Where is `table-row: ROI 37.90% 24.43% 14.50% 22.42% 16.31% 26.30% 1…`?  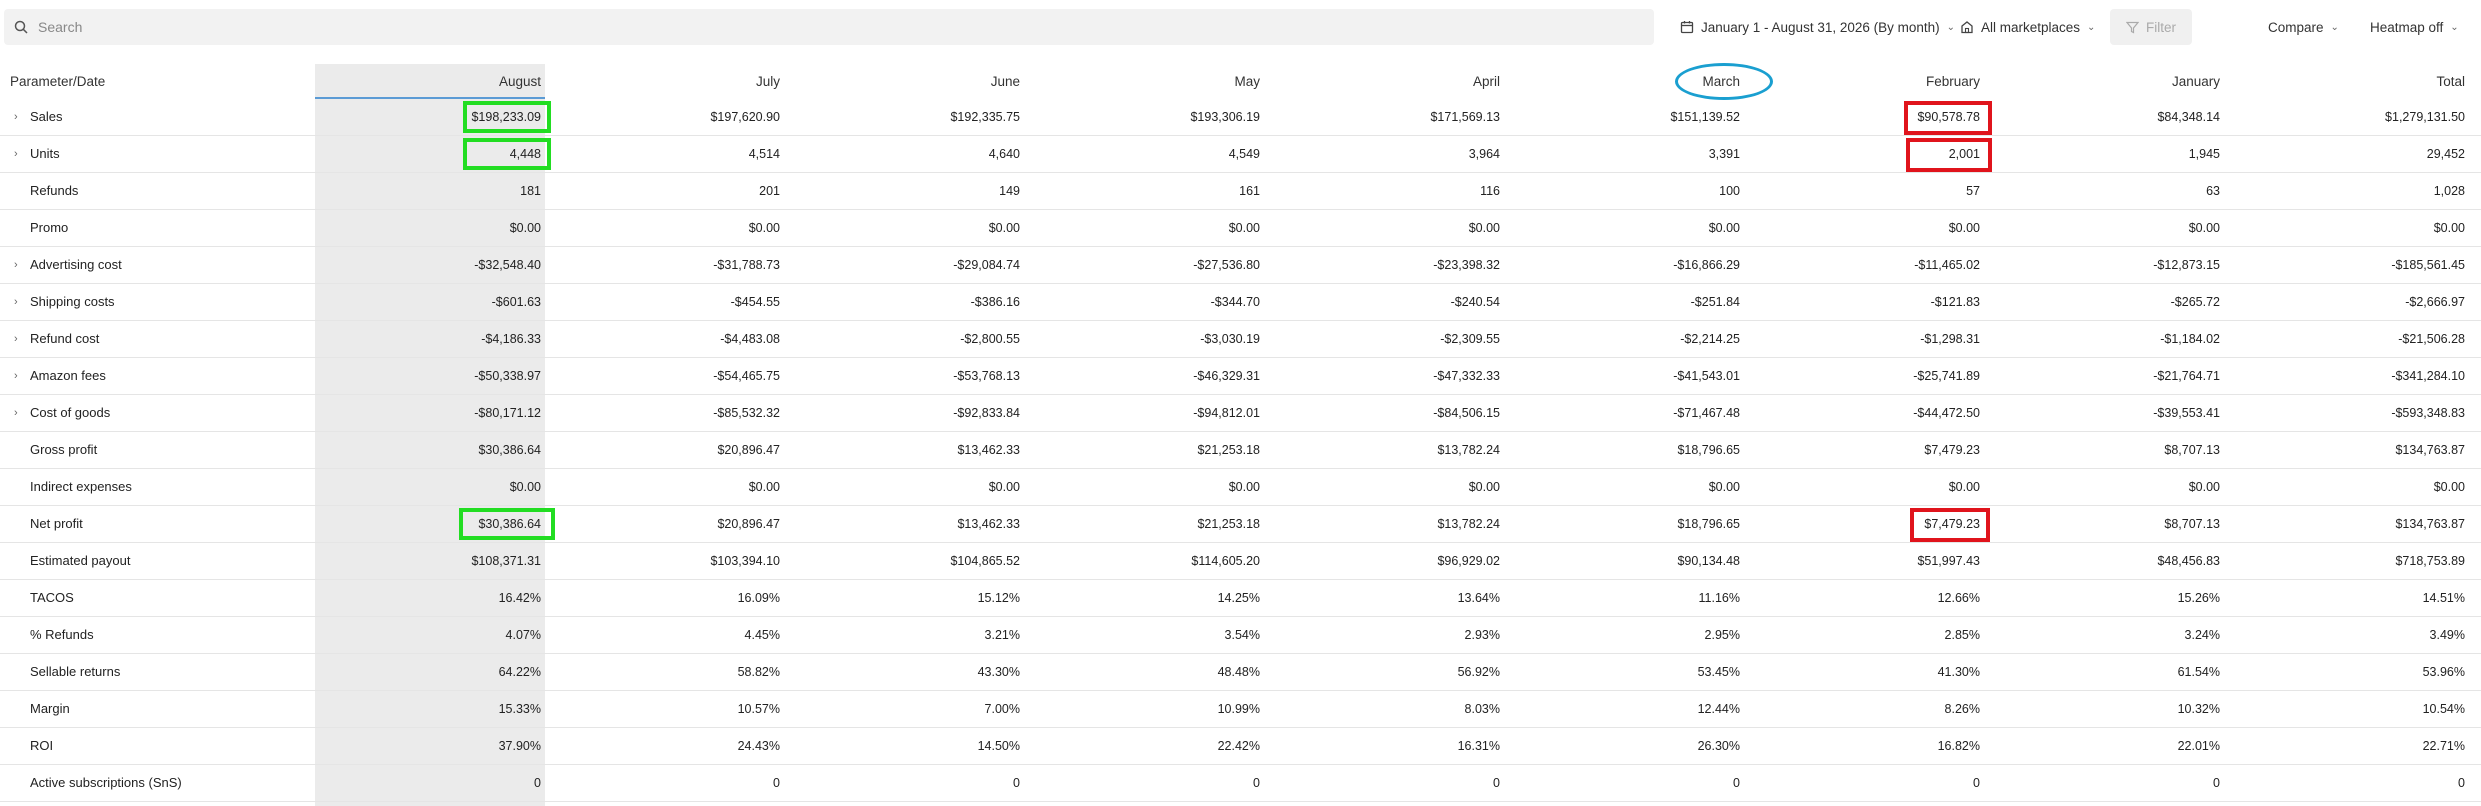
table-row: ROI 37.90% 24.43% 14.50% 22.42% 16.31% 26.30% 1… is located at coordinates (1240, 746).